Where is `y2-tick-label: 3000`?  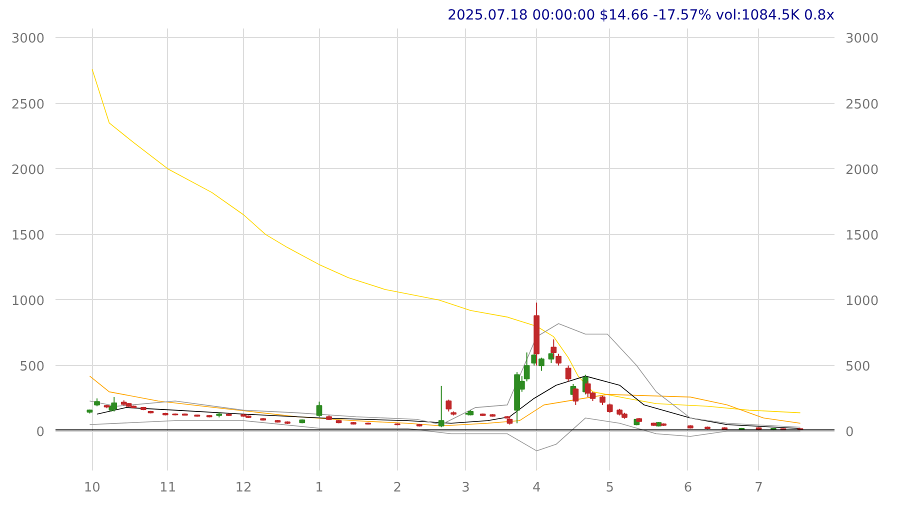 y2-tick-label: 3000 is located at coordinates (862, 39).